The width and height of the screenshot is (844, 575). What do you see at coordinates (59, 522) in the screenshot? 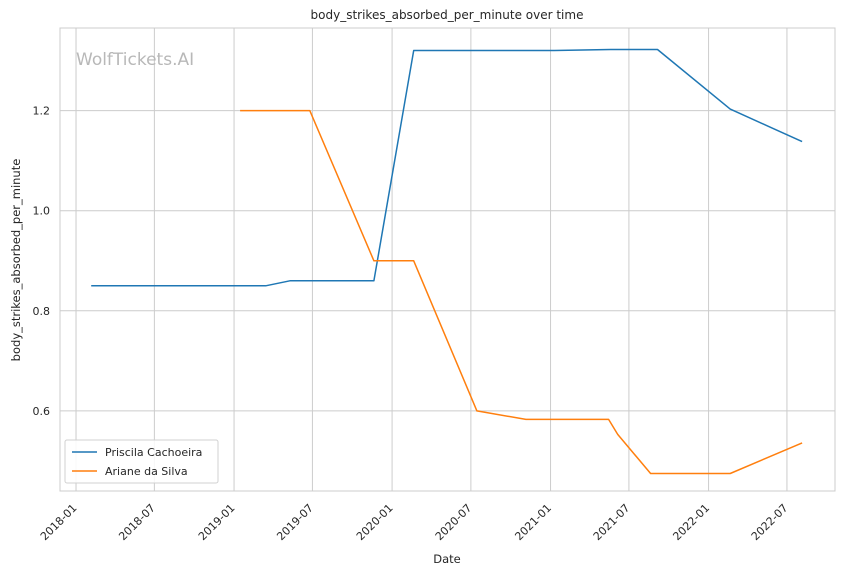
I see `x-tick-label: 2018-01` at bounding box center [59, 522].